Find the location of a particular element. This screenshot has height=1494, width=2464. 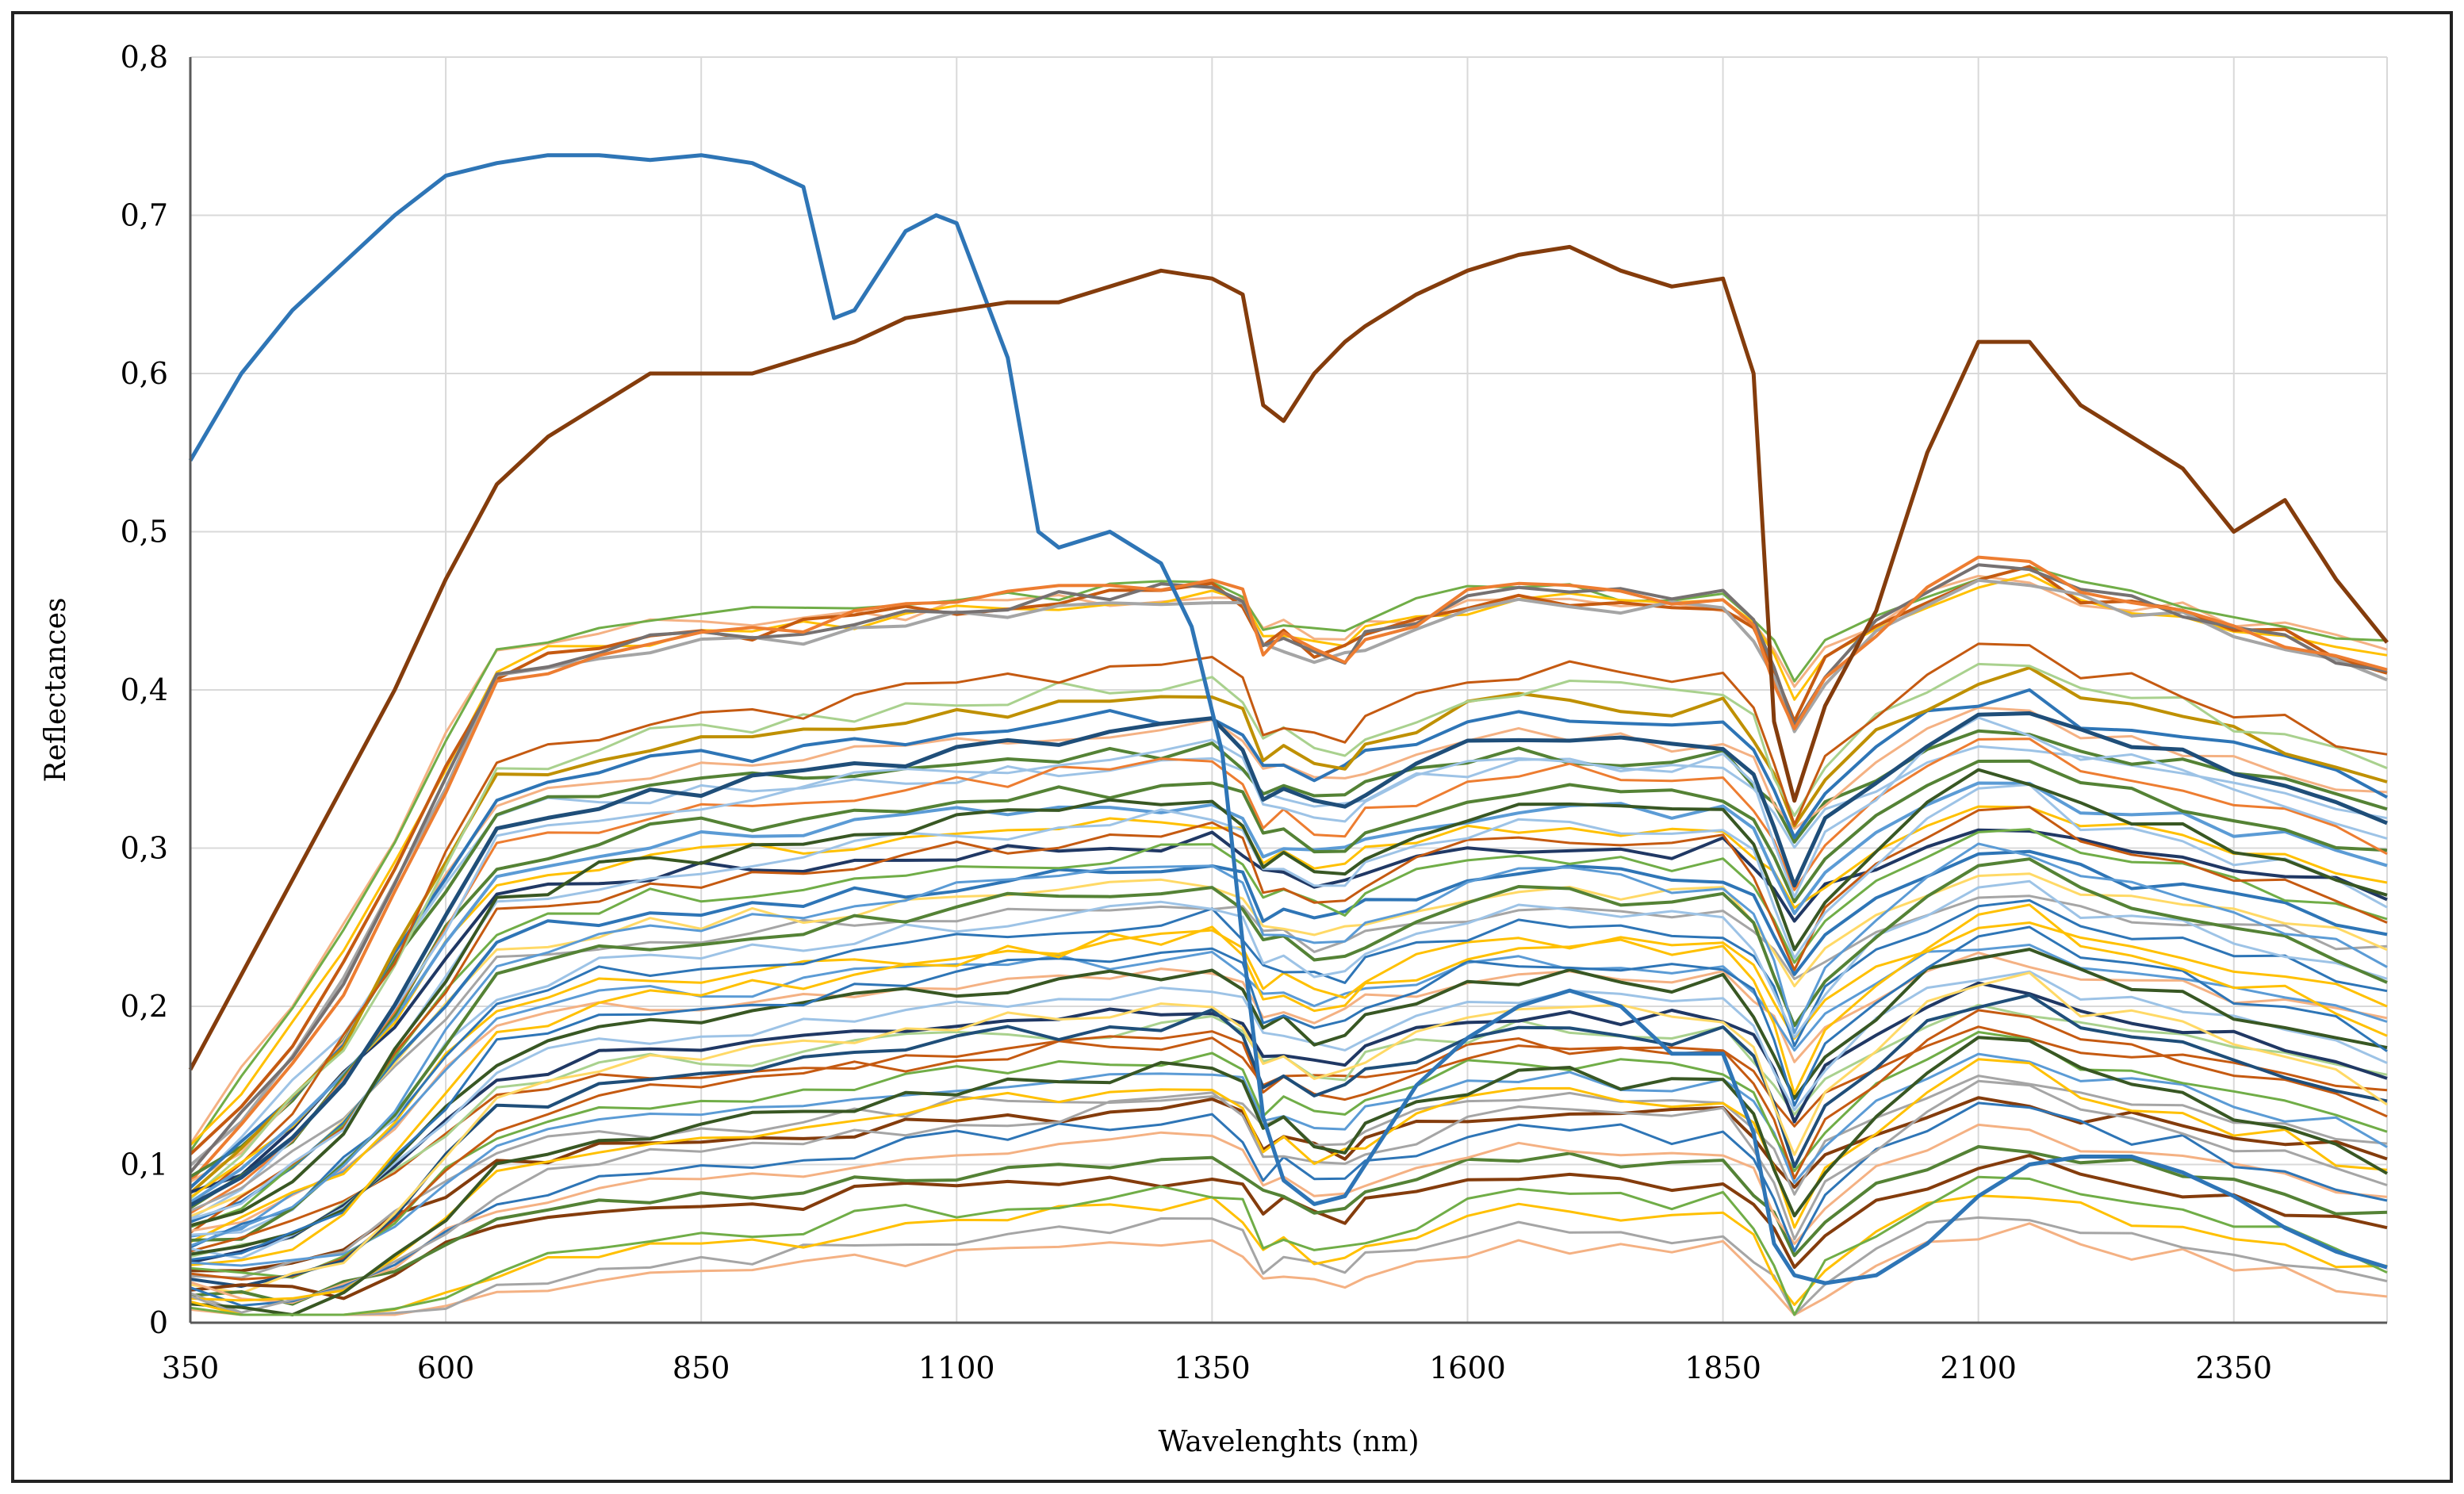

x-tick-label: 350 is located at coordinates (191, 1367).